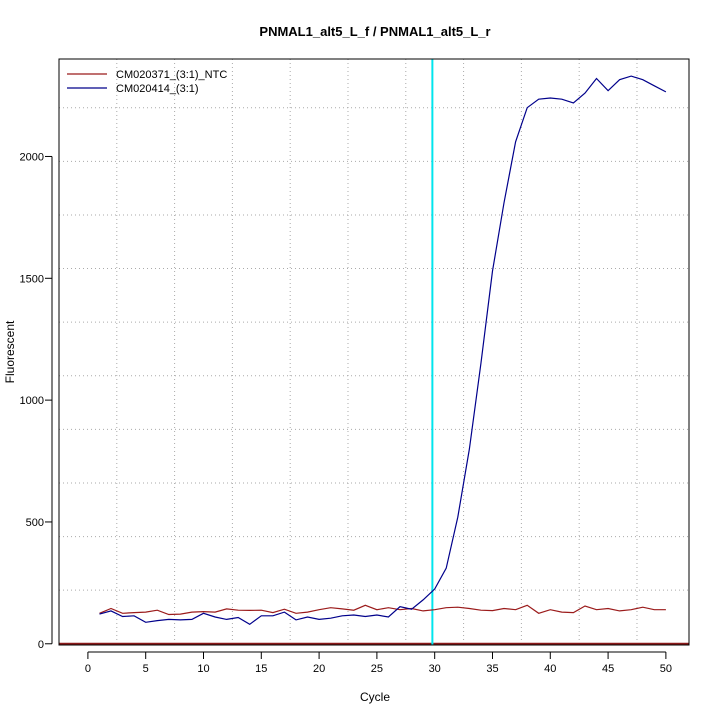 The height and width of the screenshot is (725, 720). I want to click on y-tick-label: 2000, so click(32, 157).